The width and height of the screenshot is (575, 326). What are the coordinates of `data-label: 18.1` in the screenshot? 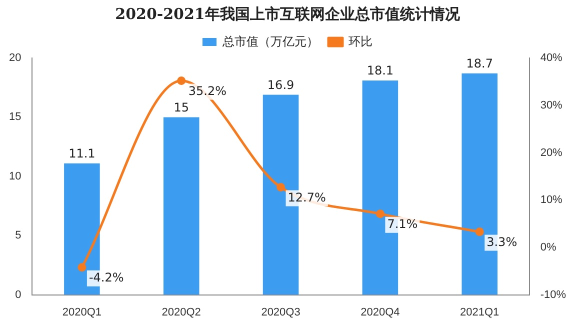 It's located at (380, 71).